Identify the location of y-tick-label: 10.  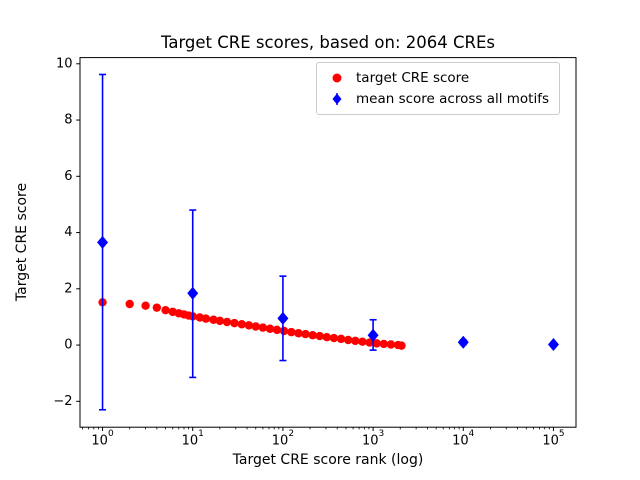
(64, 63).